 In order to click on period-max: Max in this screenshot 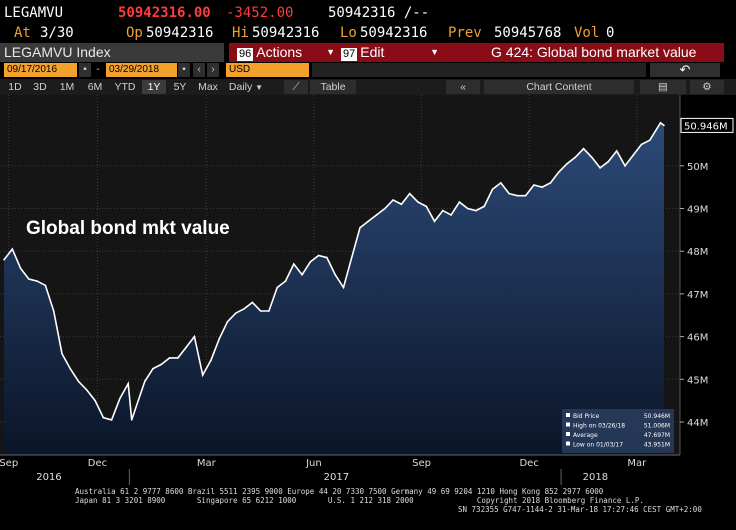, I will do `click(208, 87)`.